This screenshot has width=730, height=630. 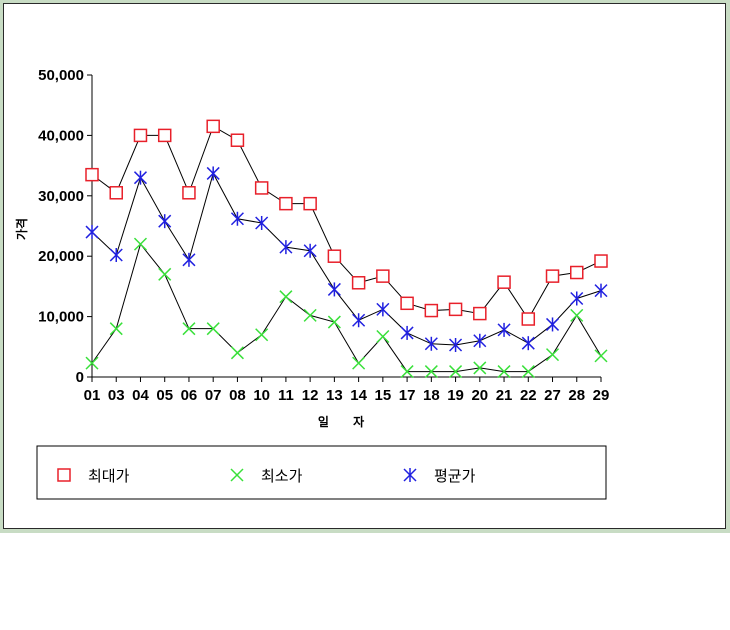 What do you see at coordinates (282, 476) in the screenshot?
I see `legend-label: 최소가` at bounding box center [282, 476].